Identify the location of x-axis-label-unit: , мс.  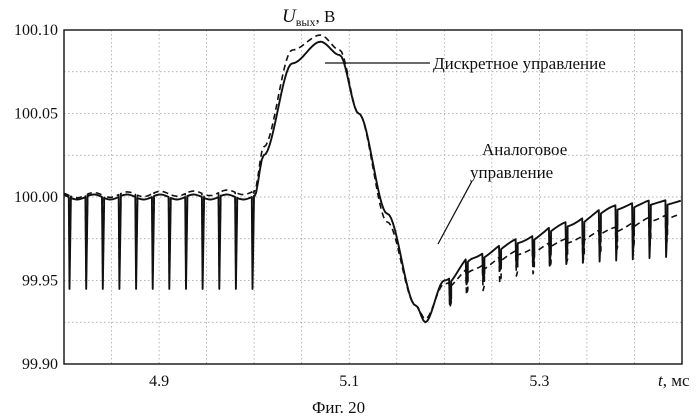
(676, 380).